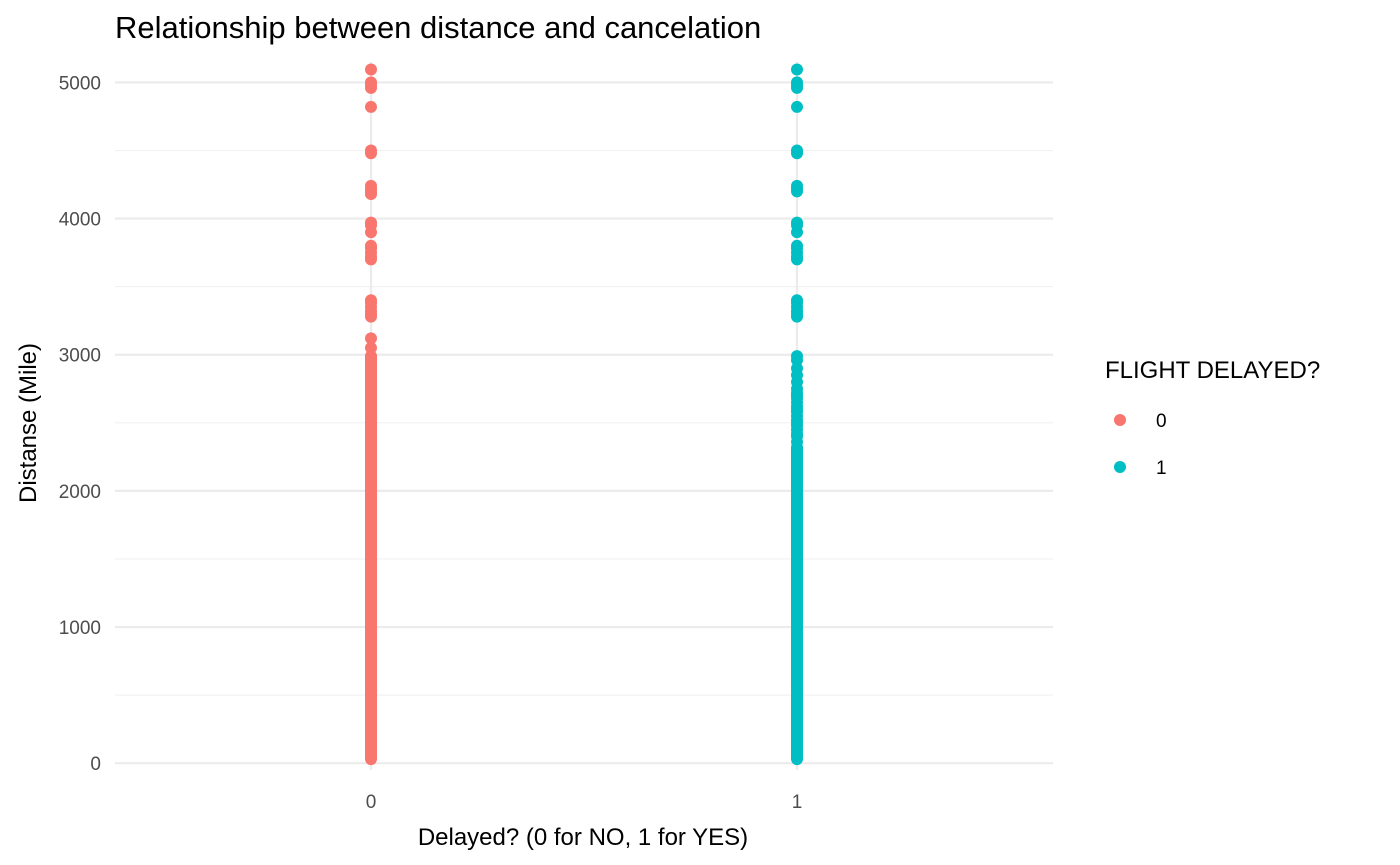  I want to click on y-tick-label: 0, so click(95, 764).